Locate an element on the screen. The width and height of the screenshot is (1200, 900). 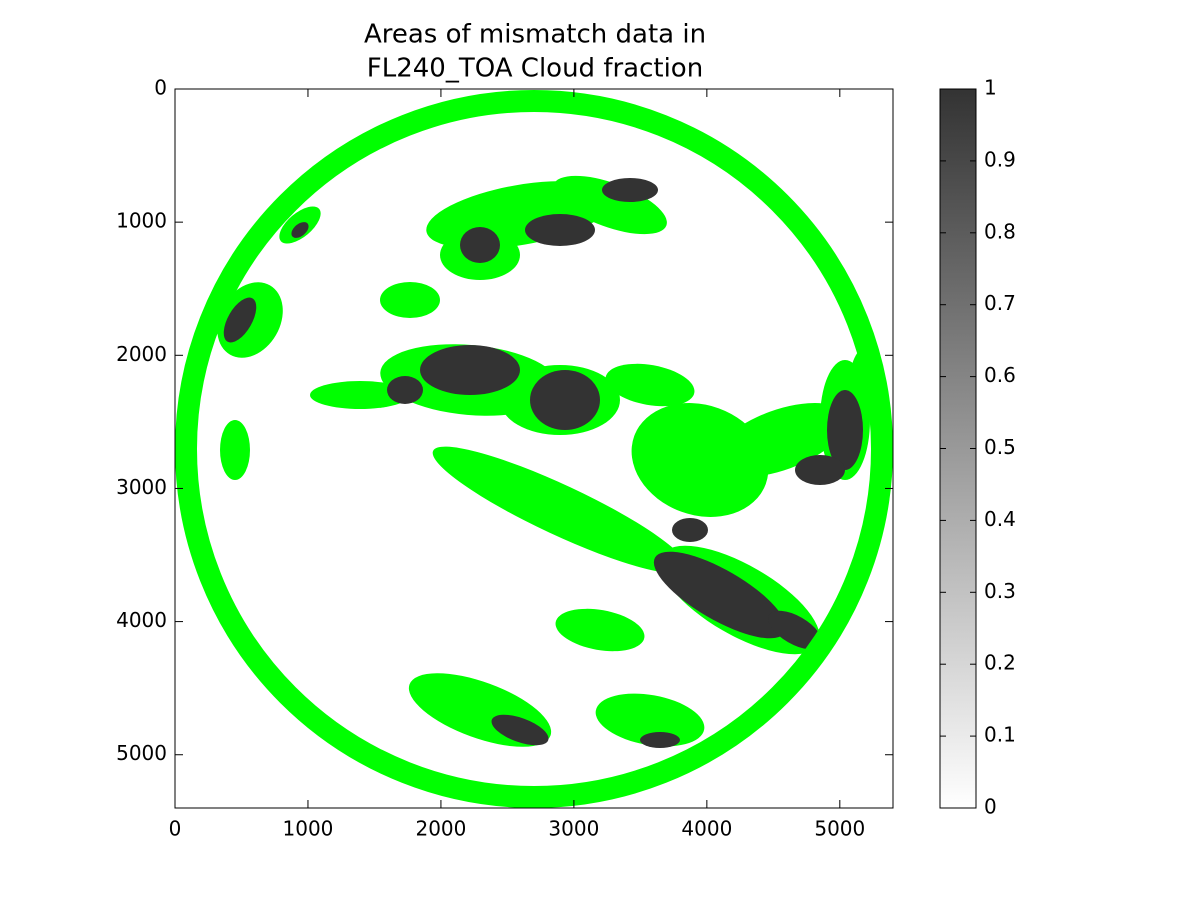
y-tick-label: 4000 is located at coordinates (141, 620).